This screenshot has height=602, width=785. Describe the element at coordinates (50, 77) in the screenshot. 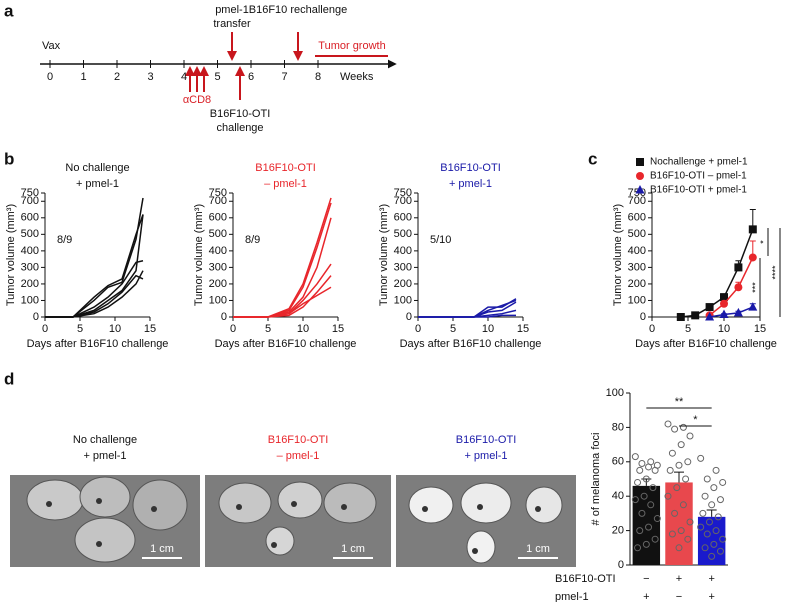

I see `timeline-tick-label: 0` at that location.